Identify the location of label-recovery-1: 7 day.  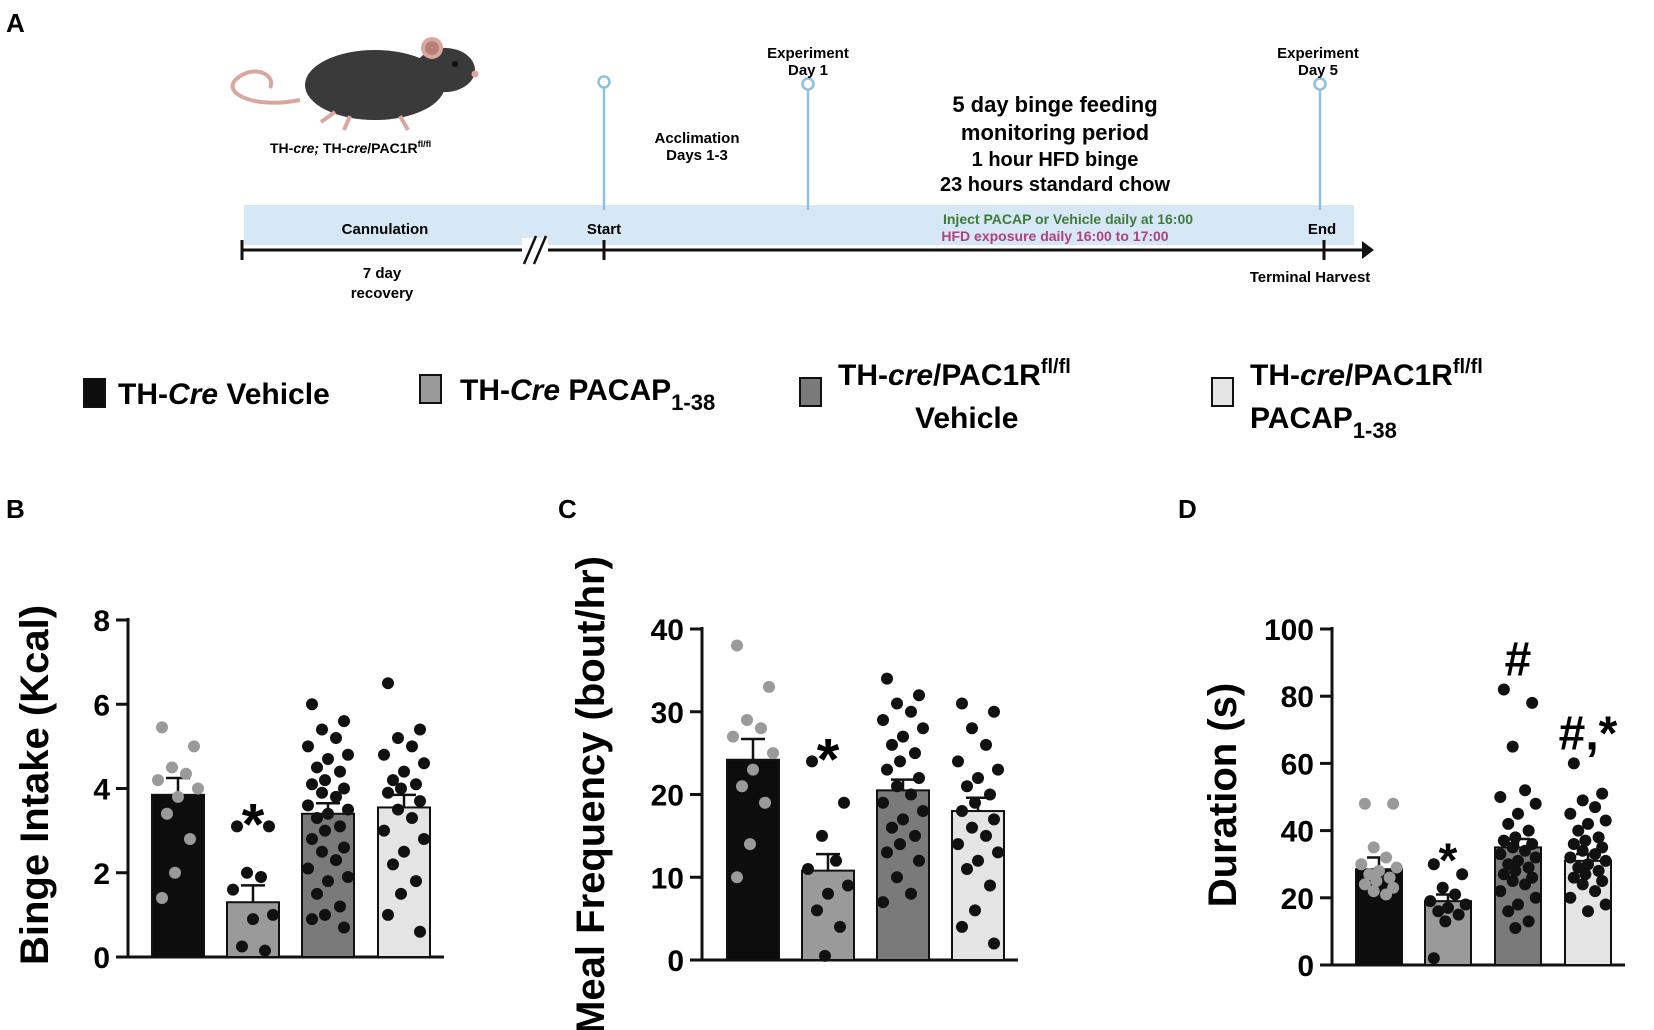
(382, 273).